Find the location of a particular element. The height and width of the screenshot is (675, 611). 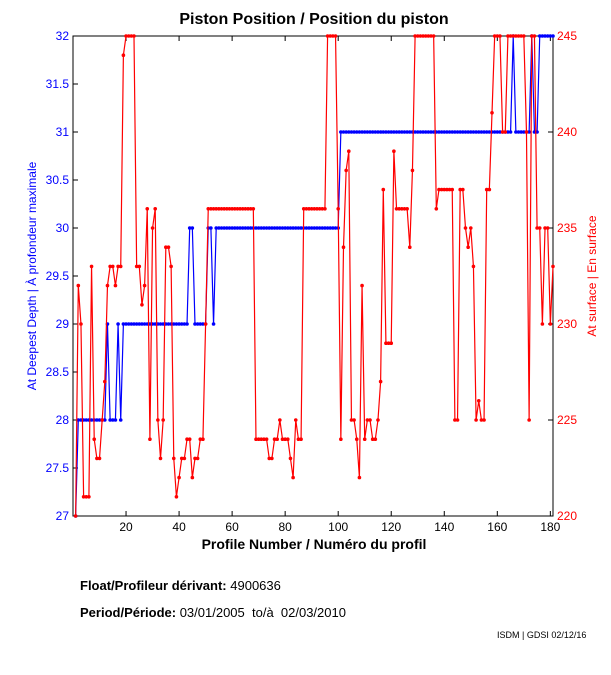

right-y-tick-label: 240 is located at coordinates (567, 132).